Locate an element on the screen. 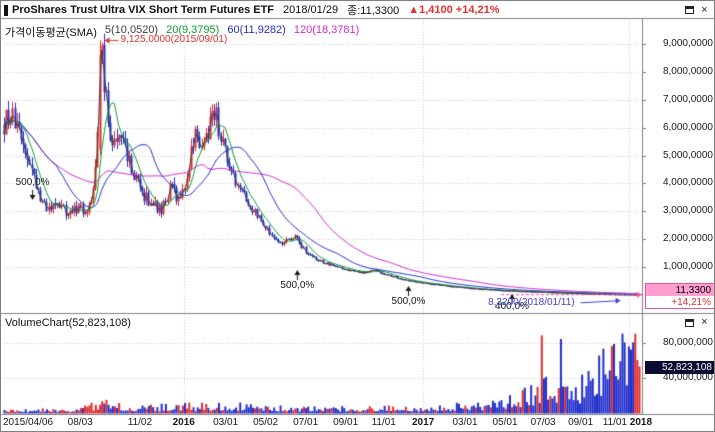 The height and width of the screenshot is (432, 715). current-volume-badge: 52,823,108 is located at coordinates (679, 367).